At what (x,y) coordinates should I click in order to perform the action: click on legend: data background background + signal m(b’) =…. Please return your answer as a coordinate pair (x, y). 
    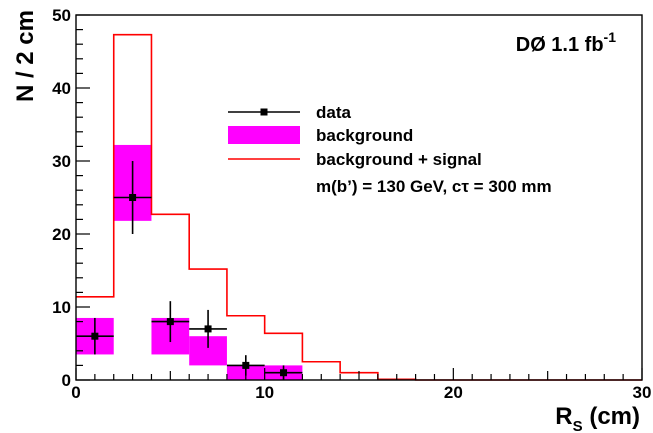
    Looking at the image, I should click on (390, 149).